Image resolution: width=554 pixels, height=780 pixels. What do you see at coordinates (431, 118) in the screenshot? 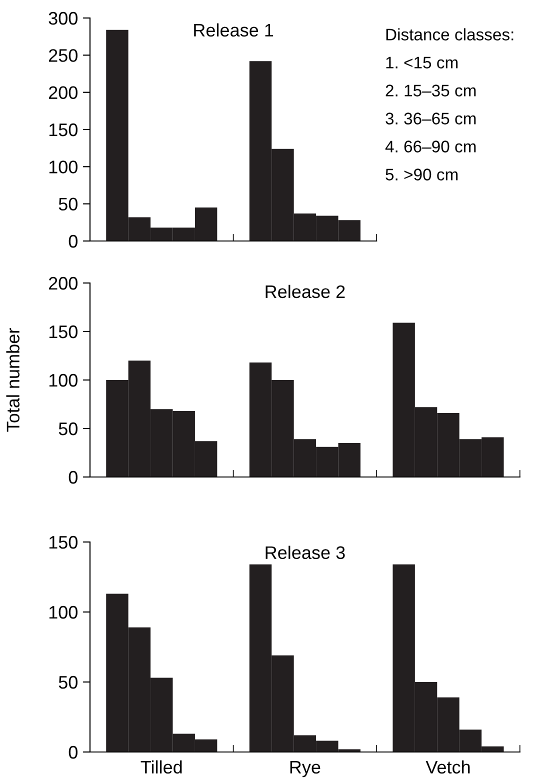
I see `text: 3. 36–65 cm` at bounding box center [431, 118].